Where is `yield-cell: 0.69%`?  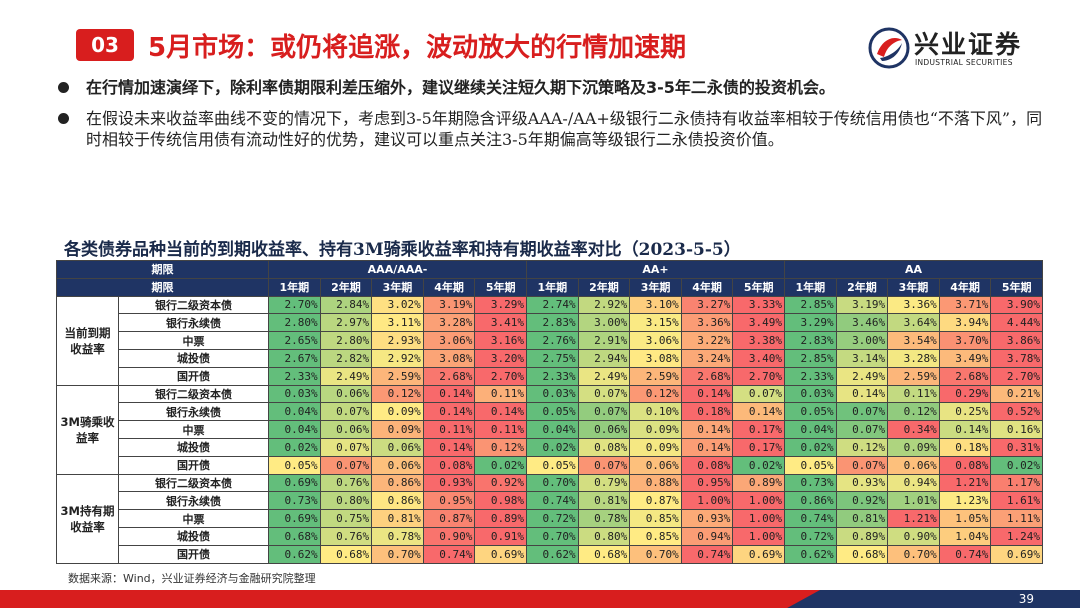
yield-cell: 0.69% is located at coordinates (501, 554).